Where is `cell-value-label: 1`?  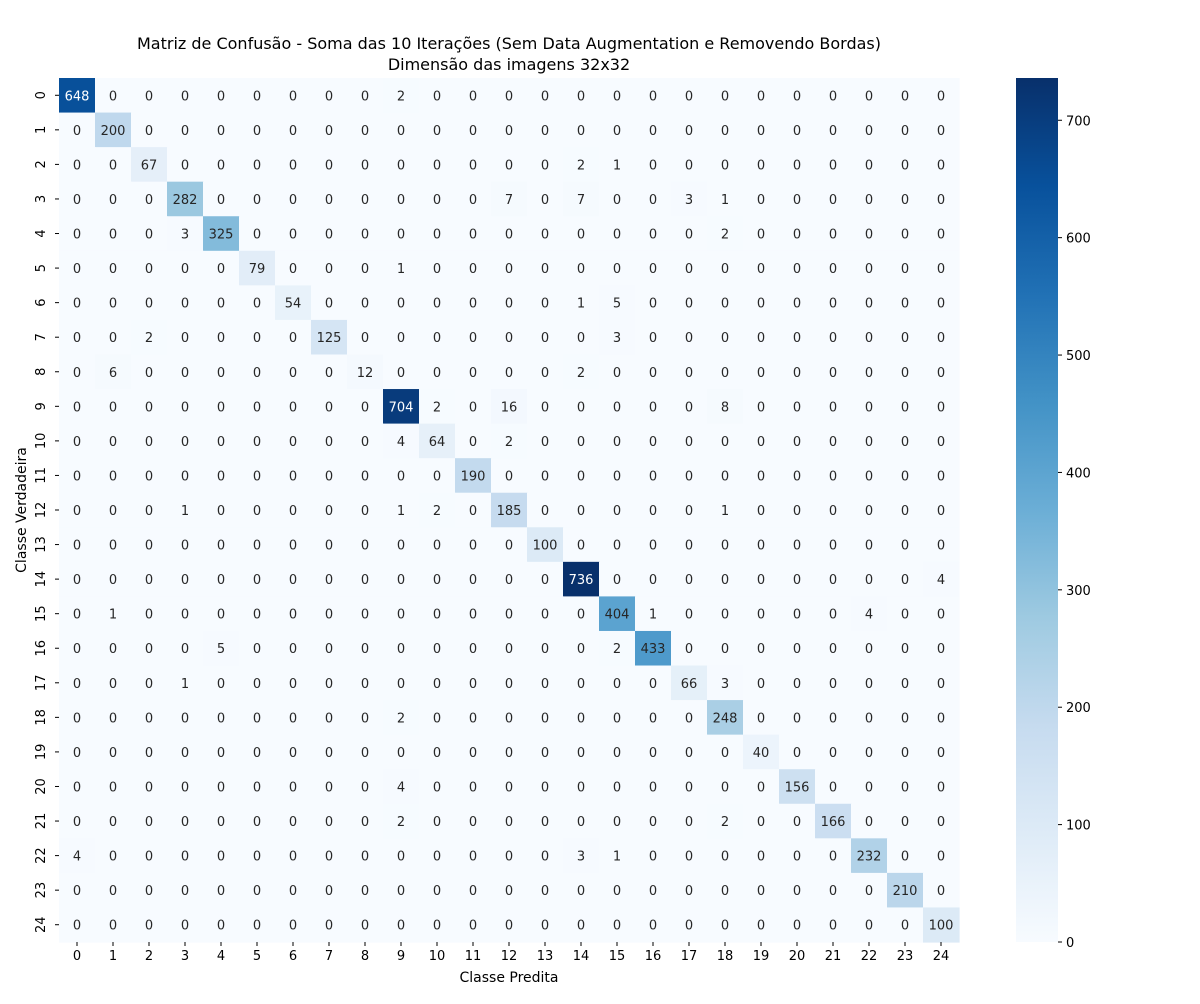
cell-value-label: 1 is located at coordinates (185, 511).